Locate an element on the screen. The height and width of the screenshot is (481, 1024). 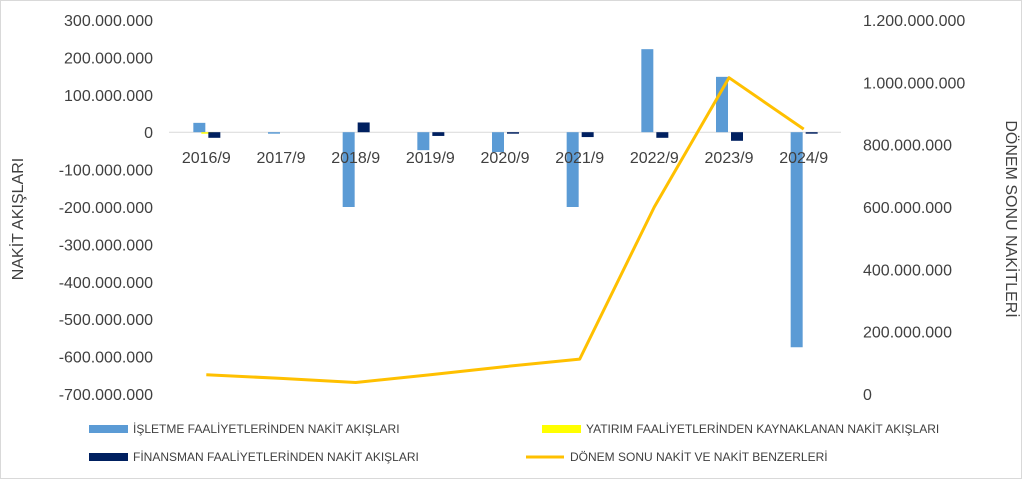
category-label: 2016/9 is located at coordinates (206, 158).